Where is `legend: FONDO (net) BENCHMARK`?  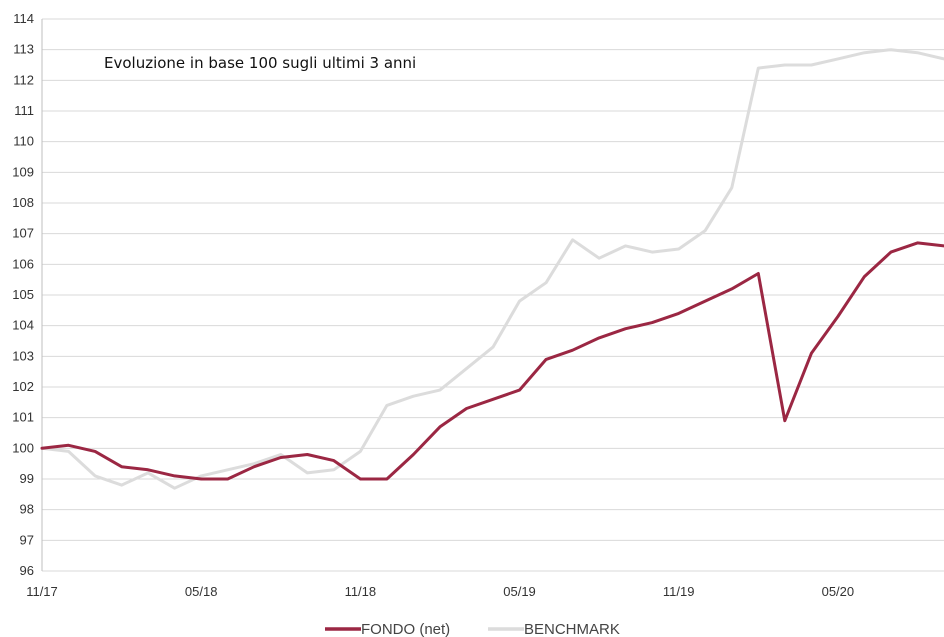
legend: FONDO (net) BENCHMARK is located at coordinates (472, 629).